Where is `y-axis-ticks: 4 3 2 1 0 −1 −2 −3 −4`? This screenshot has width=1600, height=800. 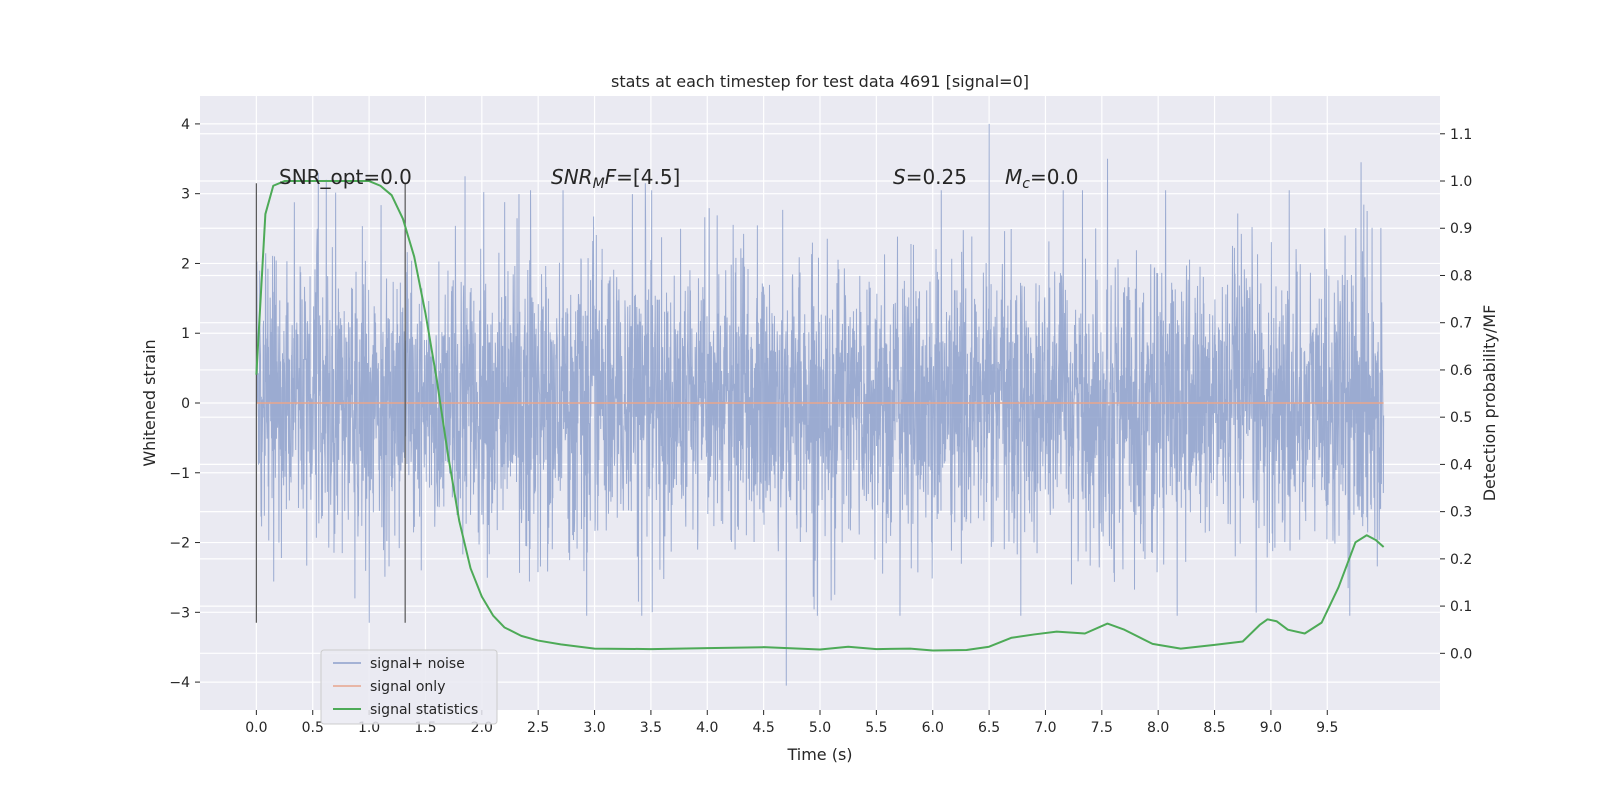
y-axis-ticks: 4 3 2 1 0 −1 −2 −3 −4 is located at coordinates (184, 404).